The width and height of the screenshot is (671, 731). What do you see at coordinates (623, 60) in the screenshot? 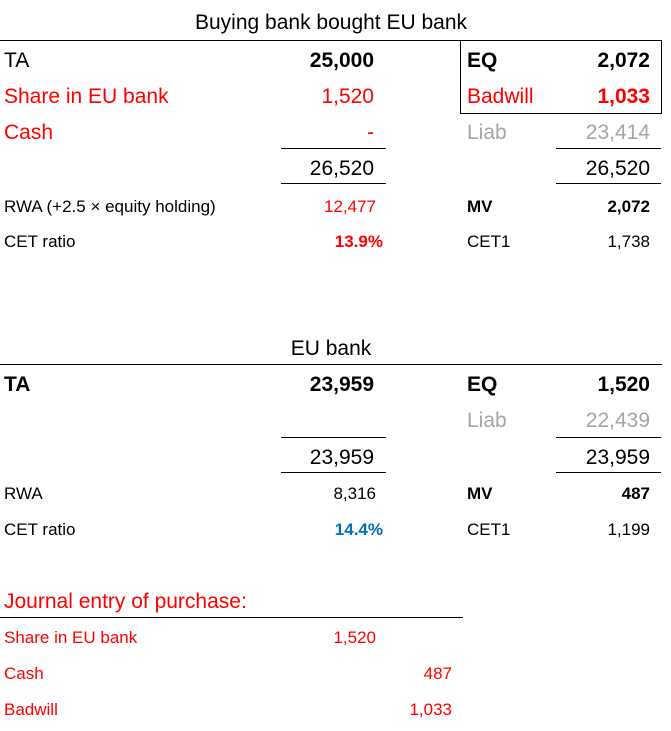
I see `buying-eq-value: 2,072` at bounding box center [623, 60].